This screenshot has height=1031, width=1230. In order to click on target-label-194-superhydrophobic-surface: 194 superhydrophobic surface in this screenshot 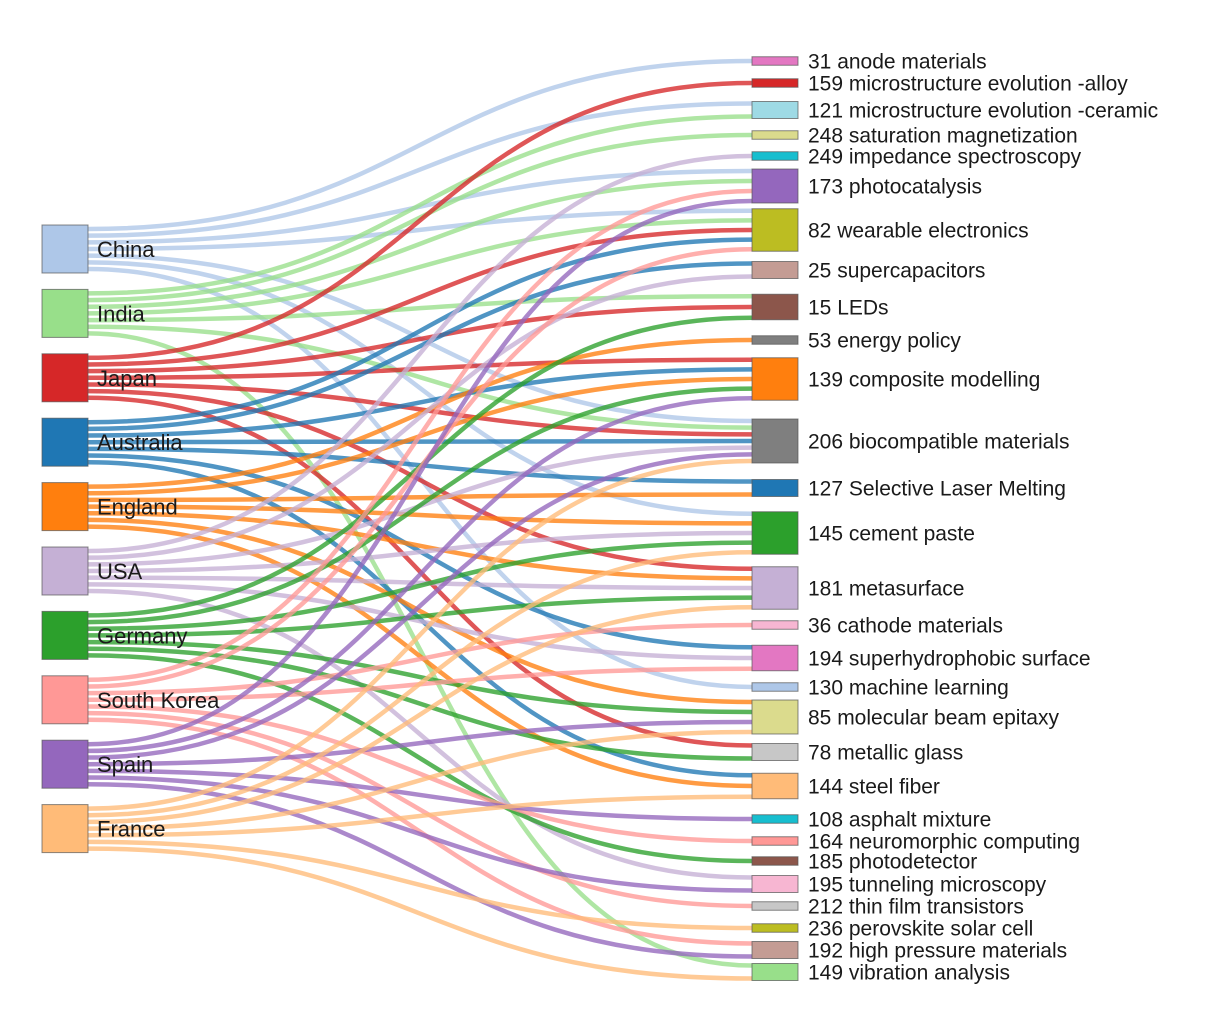, I will do `click(949, 659)`.